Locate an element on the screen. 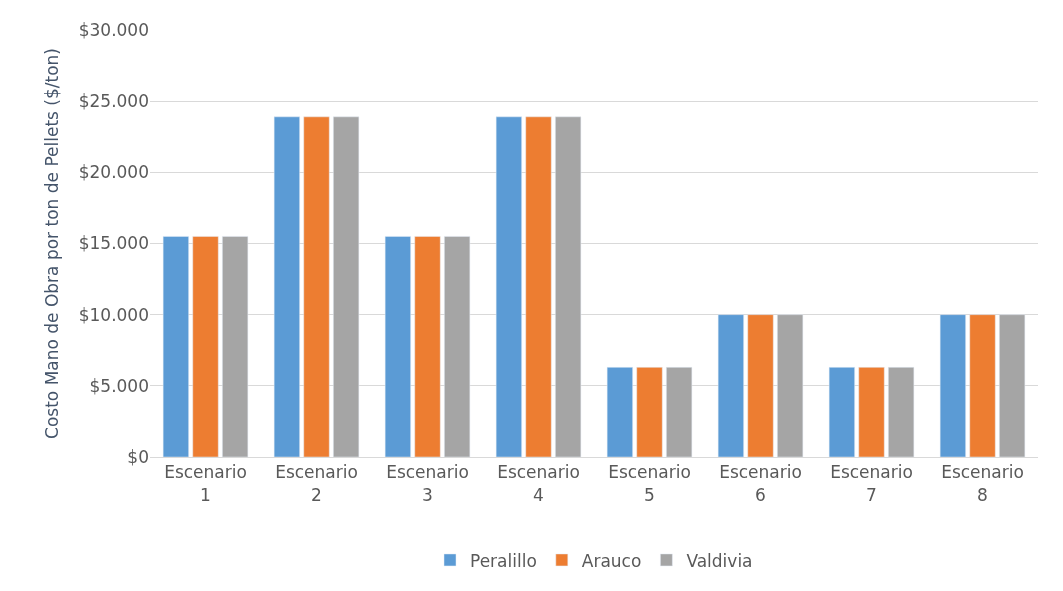  x-tick-label: Escenario 1 is located at coordinates (205, 483).